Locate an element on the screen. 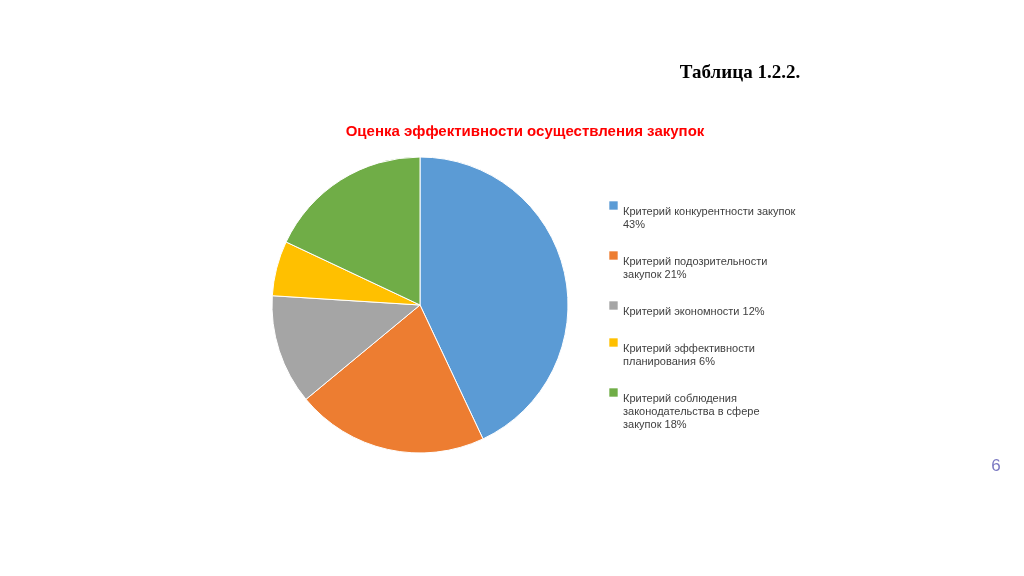 The image size is (1024, 576). data-label: 43% is located at coordinates (634, 223).